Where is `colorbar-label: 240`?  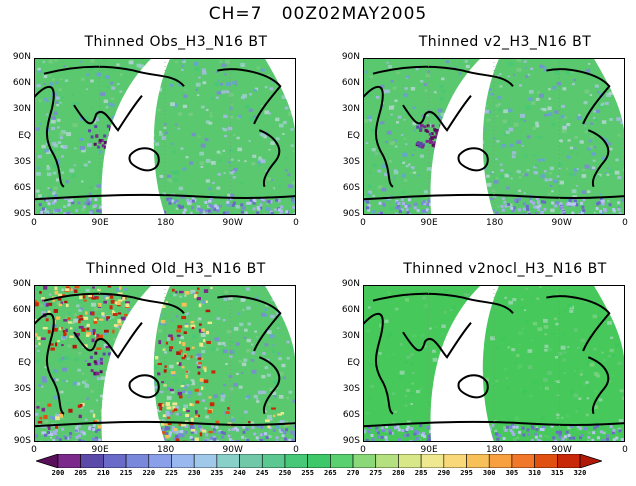
colorbar-label: 240 is located at coordinates (239, 473).